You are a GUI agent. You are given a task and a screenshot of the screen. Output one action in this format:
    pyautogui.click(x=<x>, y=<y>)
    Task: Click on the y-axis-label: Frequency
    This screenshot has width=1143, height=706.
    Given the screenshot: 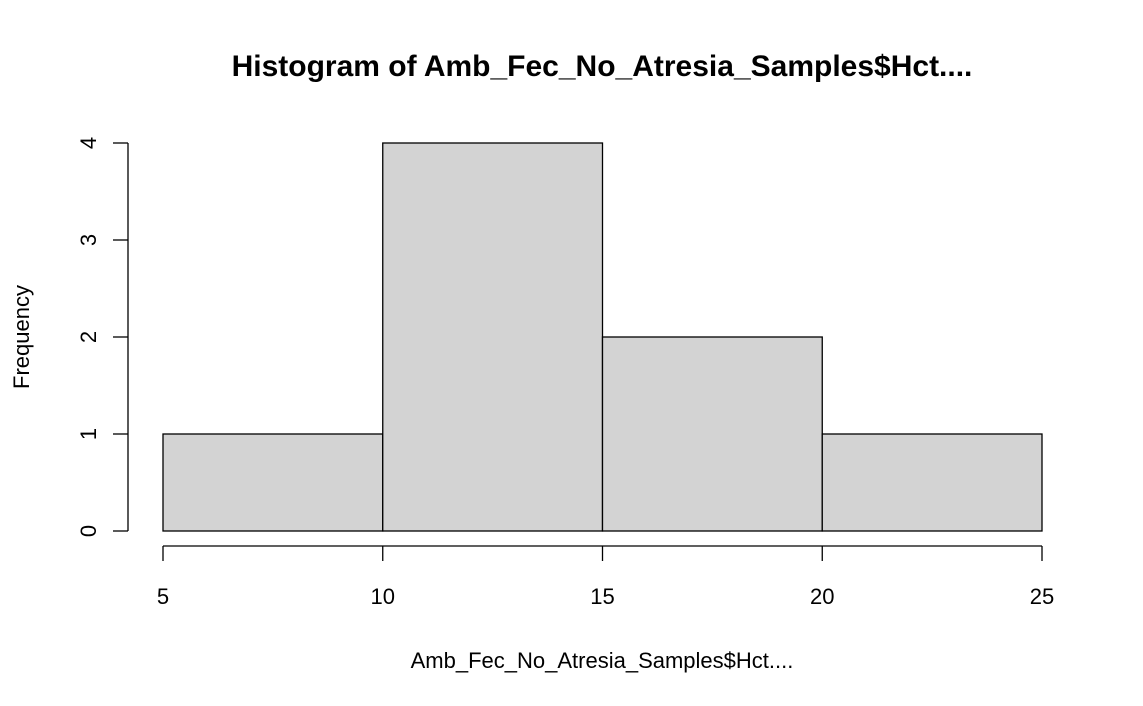 What is the action you would take?
    pyautogui.click(x=21, y=337)
    